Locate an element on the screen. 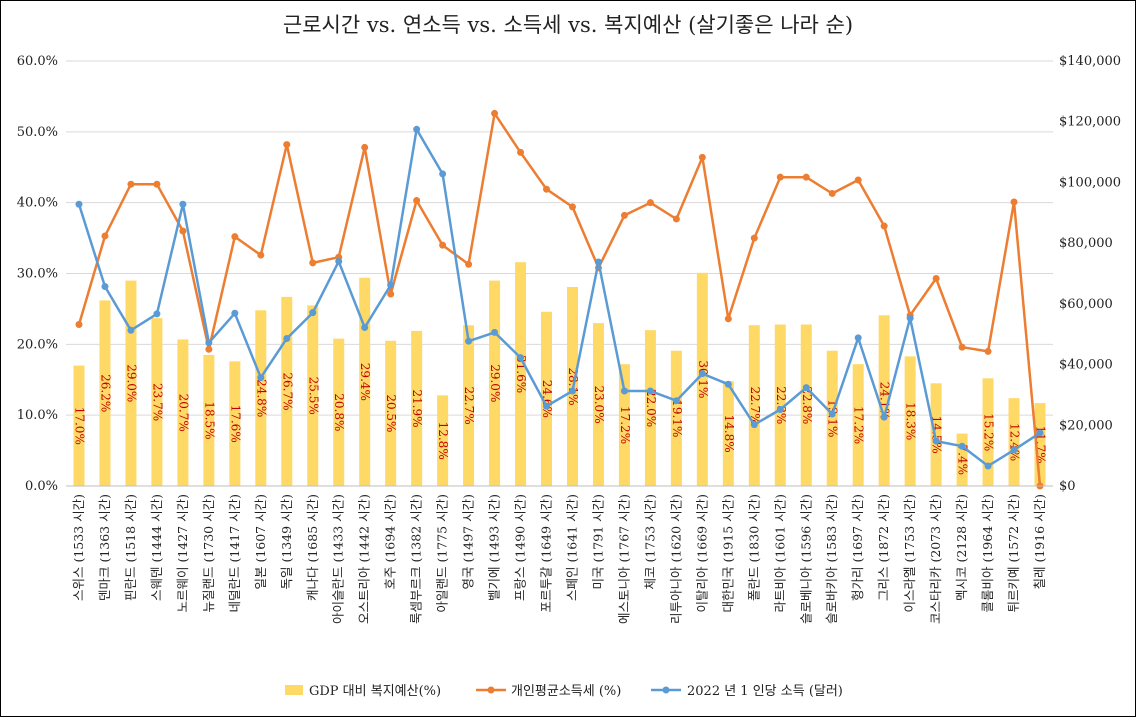 Image resolution: width=1136 pixels, height=720 pixels. x-tick-label: 스페인 (1641 시간) is located at coordinates (571, 547).